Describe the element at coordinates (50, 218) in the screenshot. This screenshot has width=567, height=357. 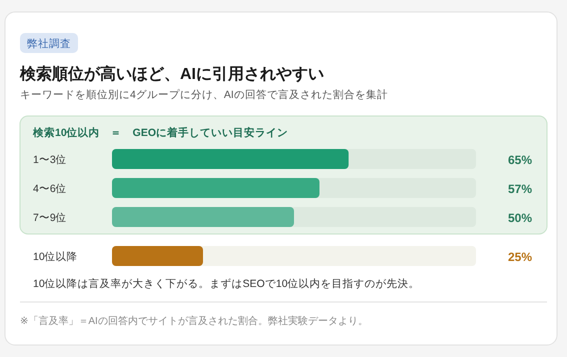
I see `y-tick-label: 7〜9位` at that location.